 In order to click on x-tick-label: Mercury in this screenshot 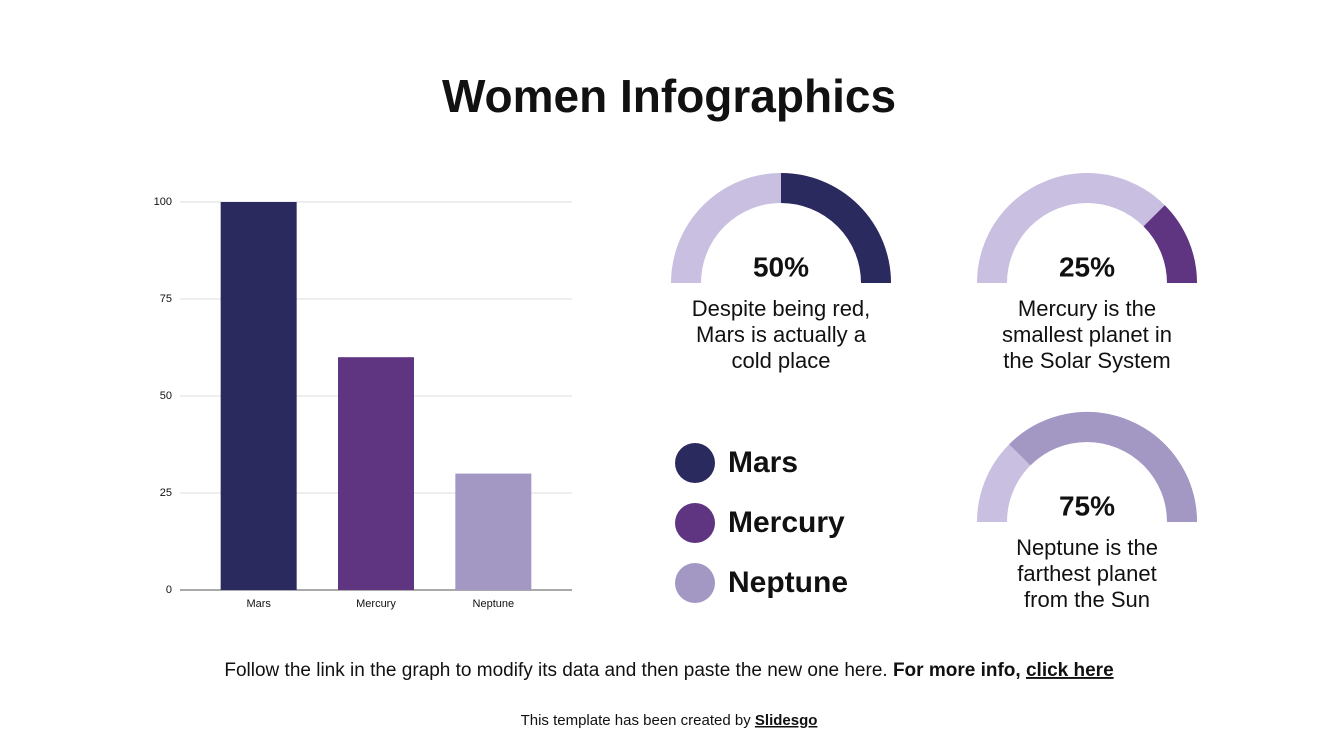, I will do `click(376, 604)`.